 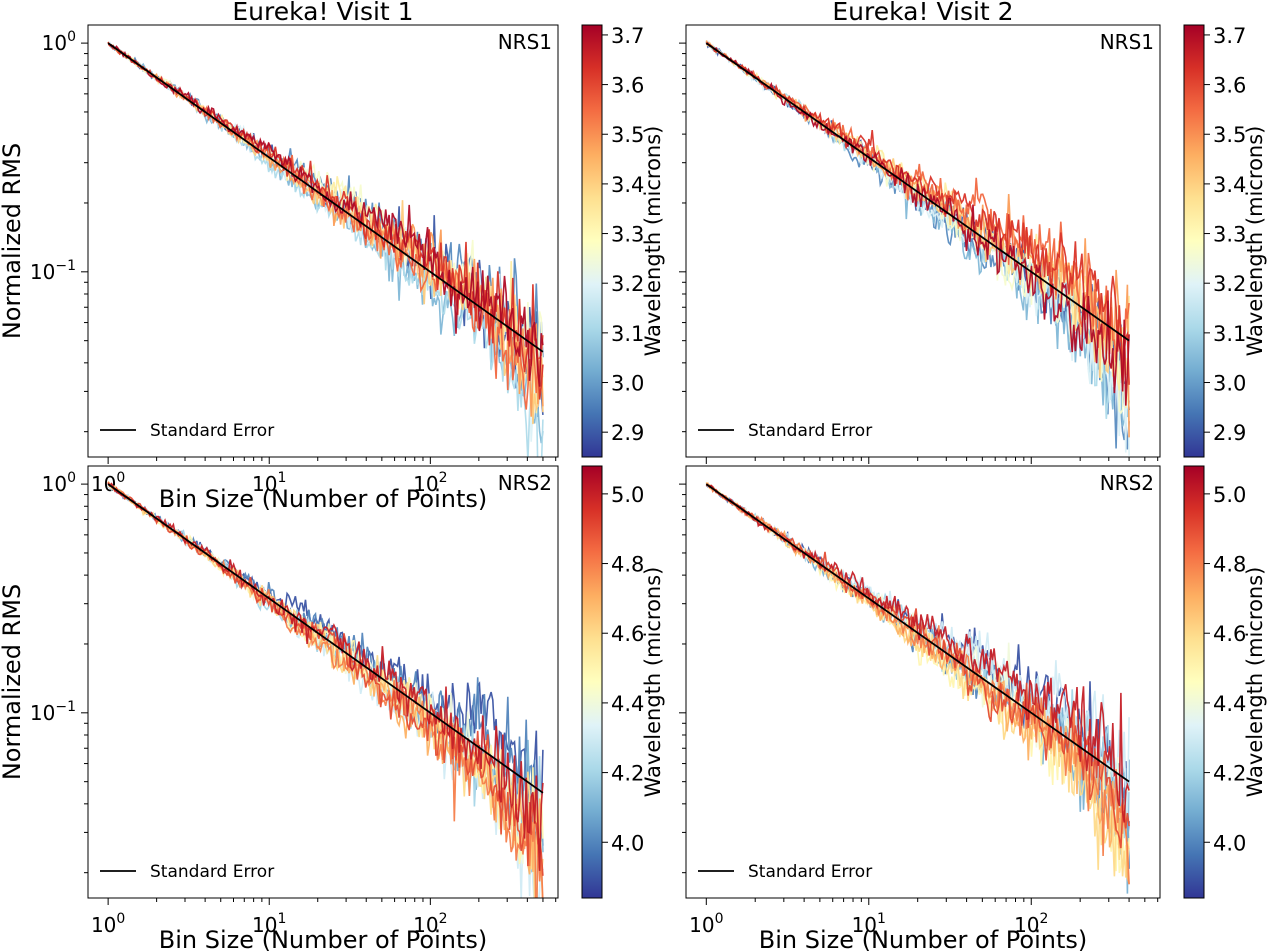 What do you see at coordinates (922, 13) in the screenshot?
I see `panel-title: Eureka! Visit 2` at bounding box center [922, 13].